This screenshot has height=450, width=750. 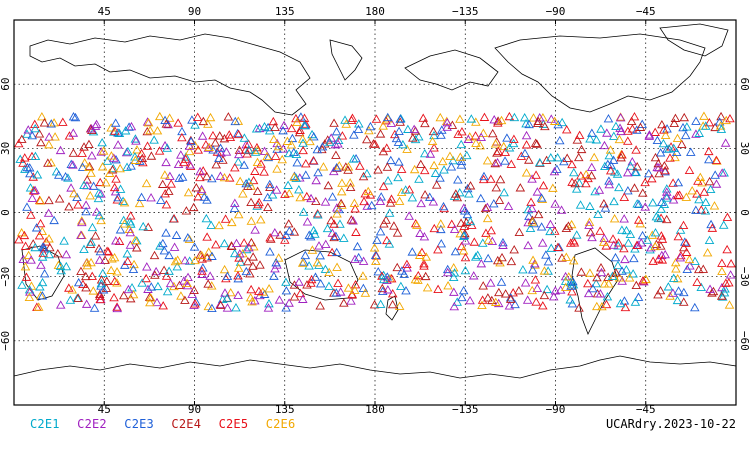 What do you see at coordinates (556, 11) in the screenshot?
I see `longitude-tick-label: −90` at bounding box center [556, 11].